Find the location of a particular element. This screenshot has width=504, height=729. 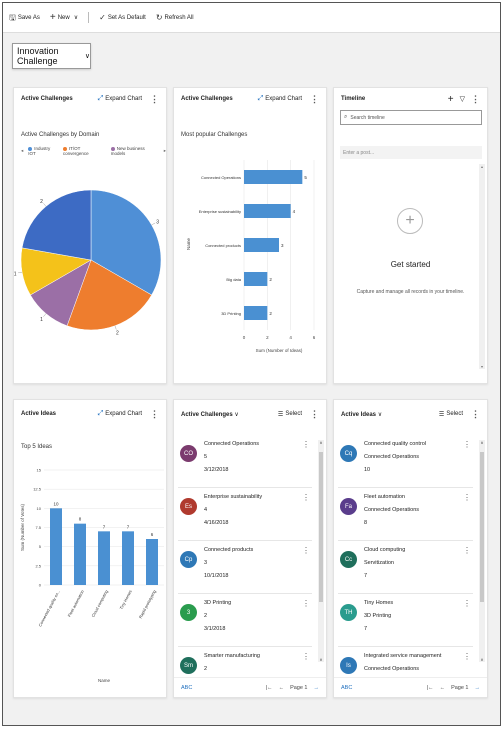

list-item-field: 3D Printing is located at coordinates (218, 603).